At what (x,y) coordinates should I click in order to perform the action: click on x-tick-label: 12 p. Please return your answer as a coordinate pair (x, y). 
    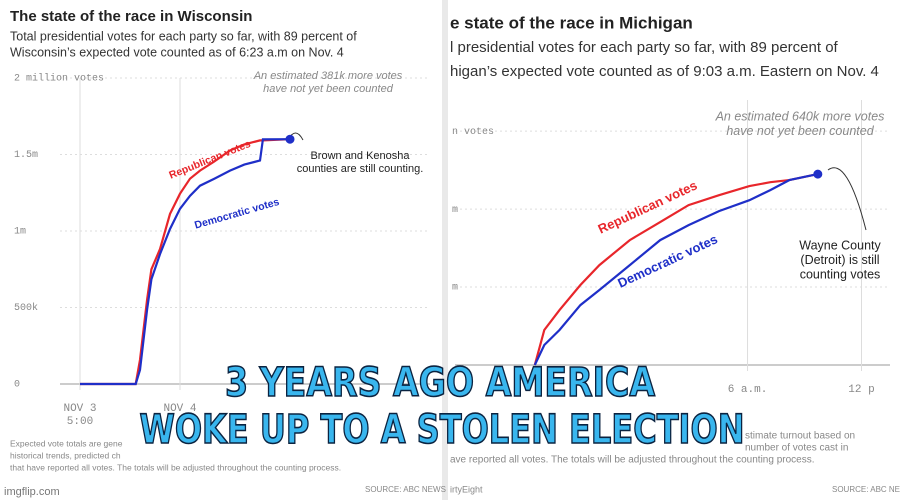
    Looking at the image, I should click on (861, 390).